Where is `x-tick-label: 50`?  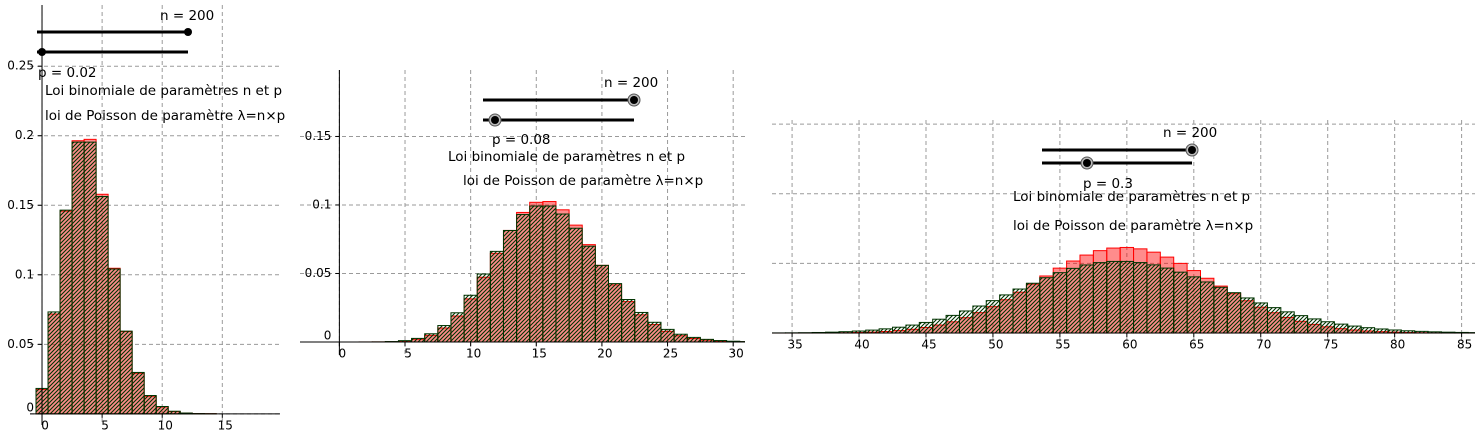 x-tick-label: 50 is located at coordinates (995, 345).